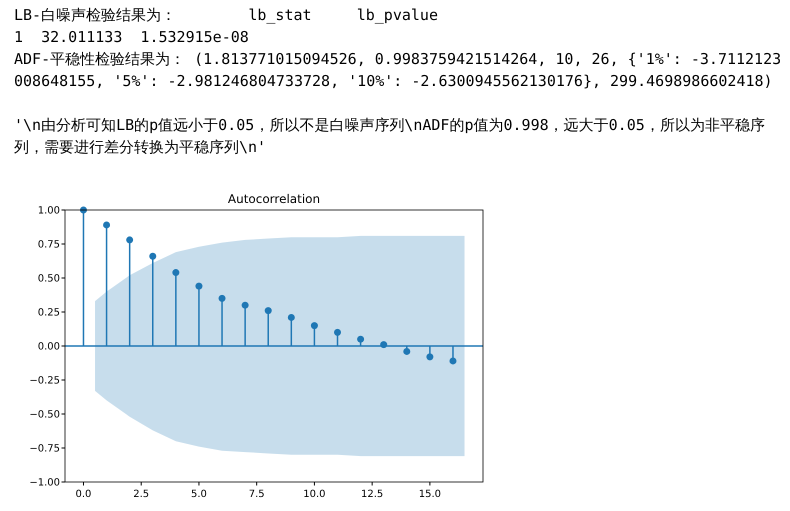  What do you see at coordinates (49, 279) in the screenshot?
I see `y-tick-label: 0.50` at bounding box center [49, 279].